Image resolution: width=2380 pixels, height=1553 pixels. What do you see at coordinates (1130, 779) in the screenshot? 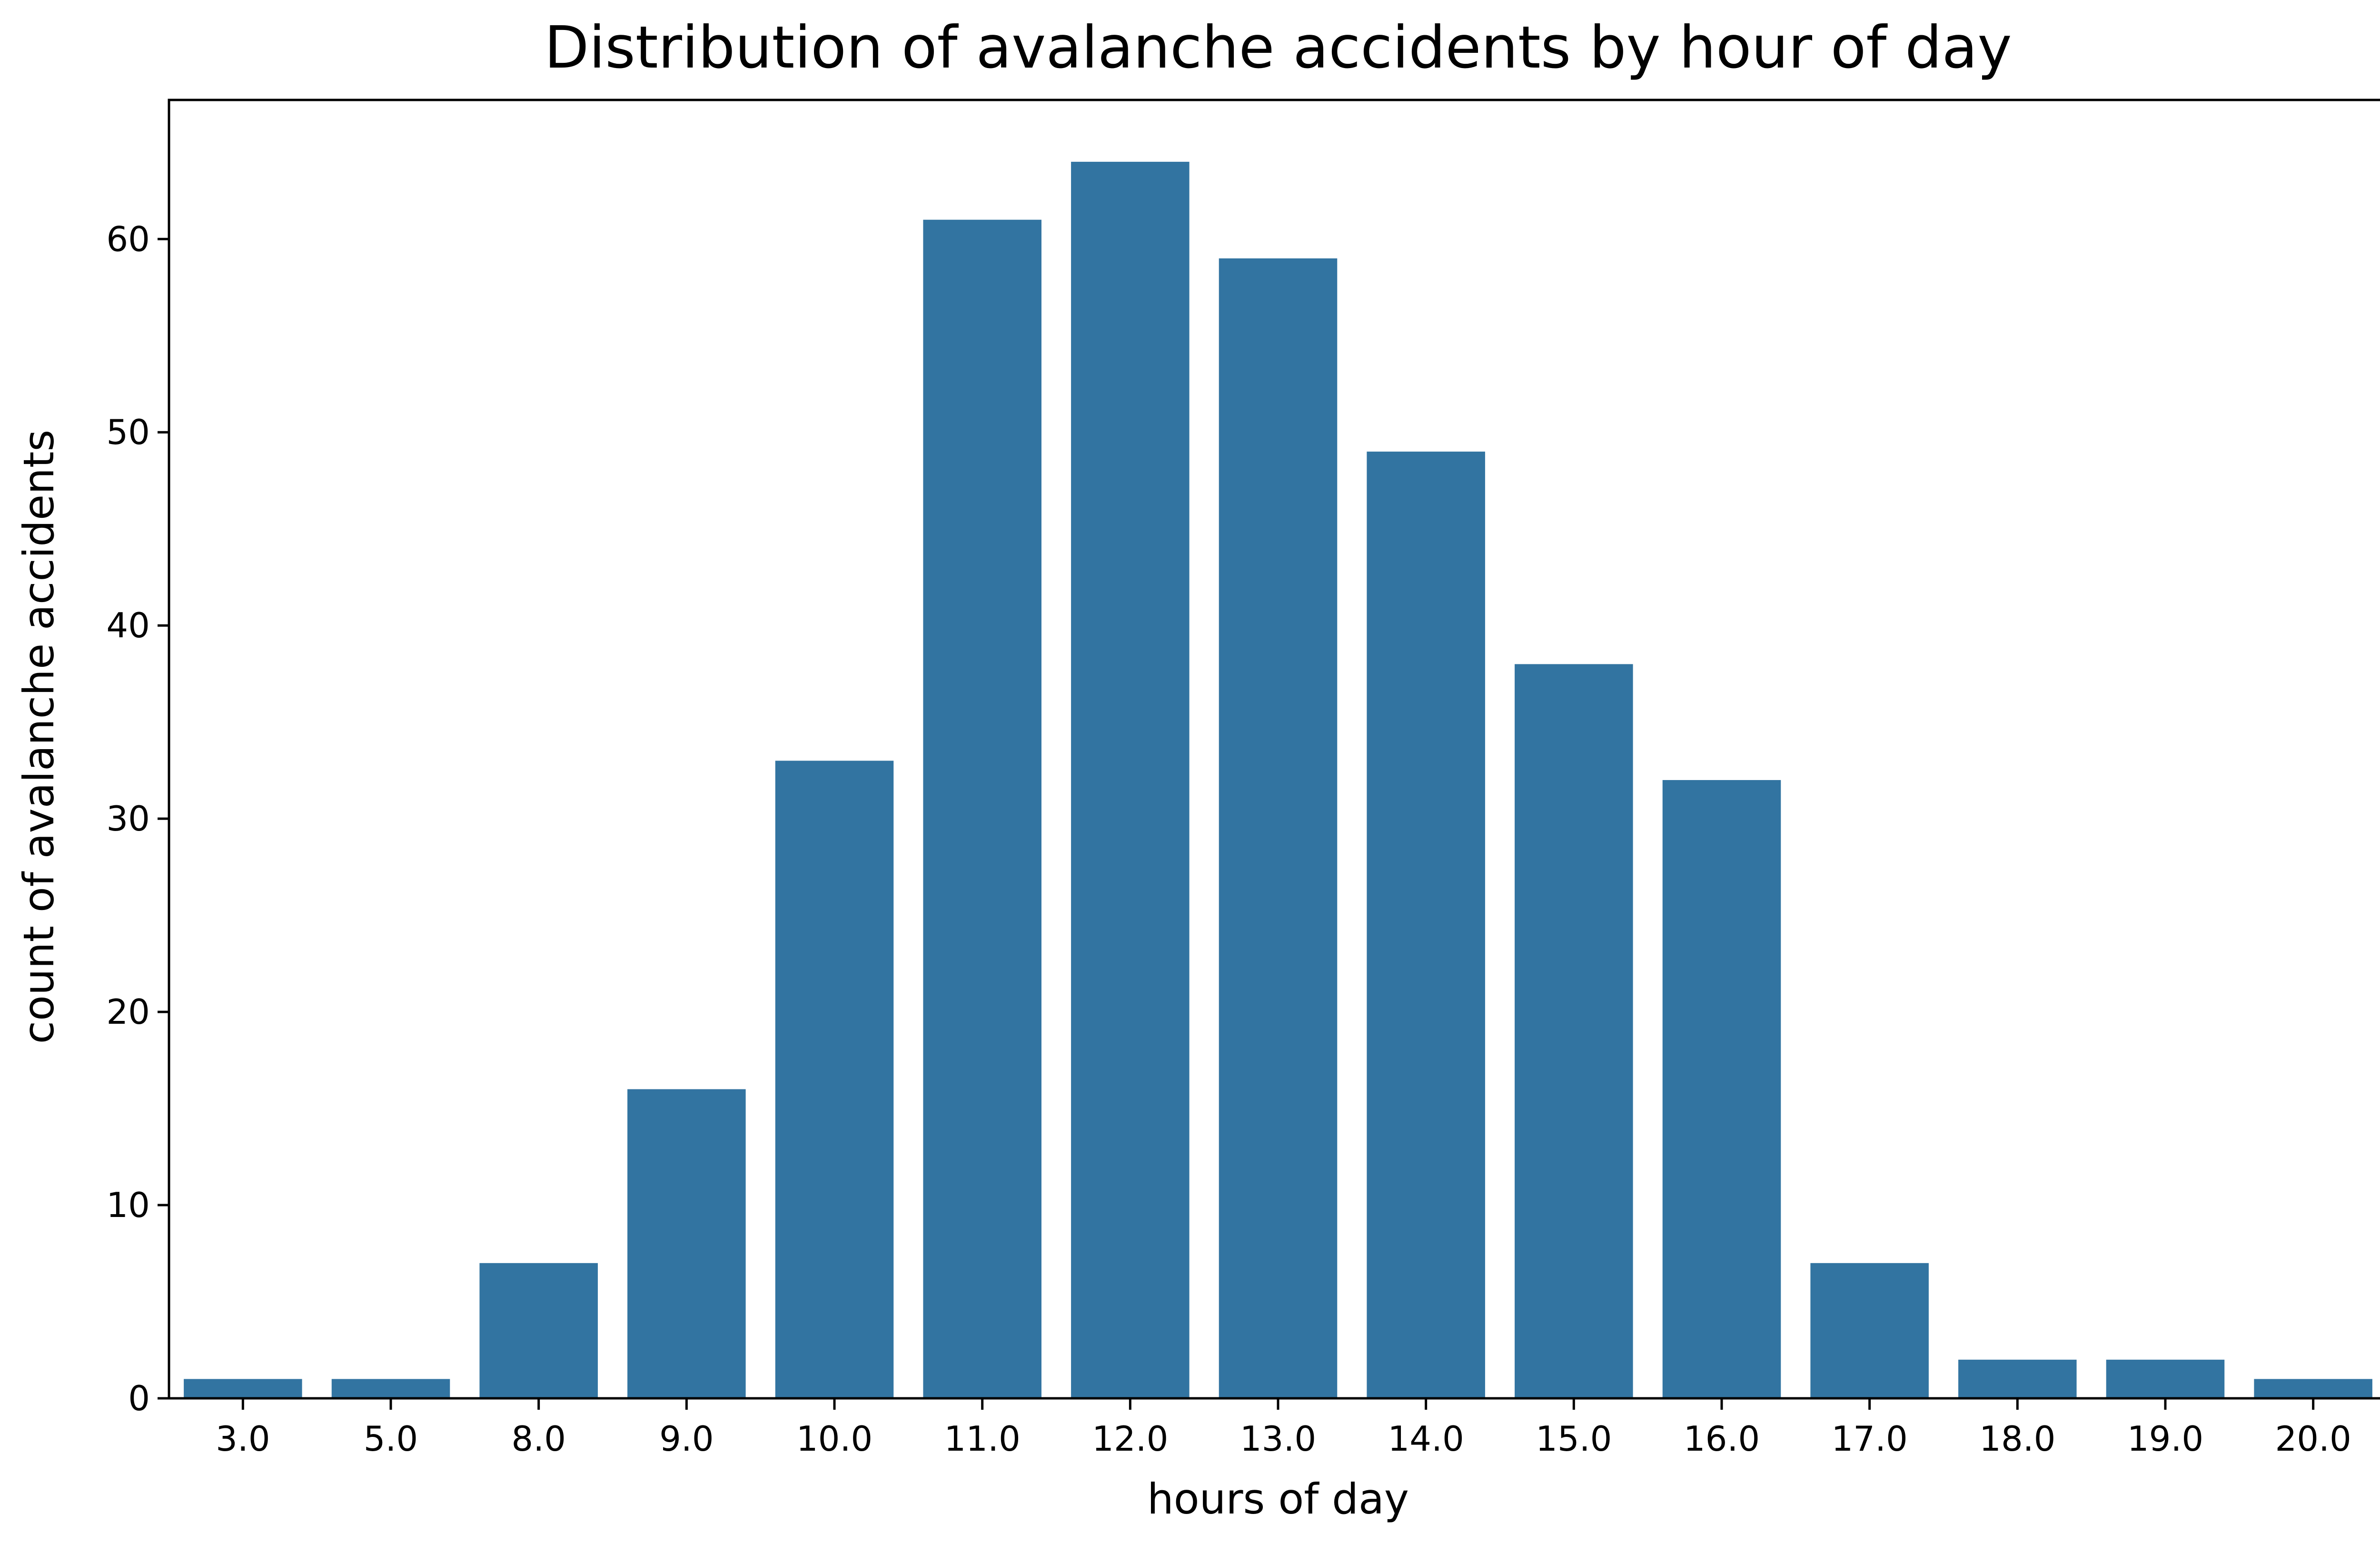
I see `bar-12.0` at bounding box center [1130, 779].